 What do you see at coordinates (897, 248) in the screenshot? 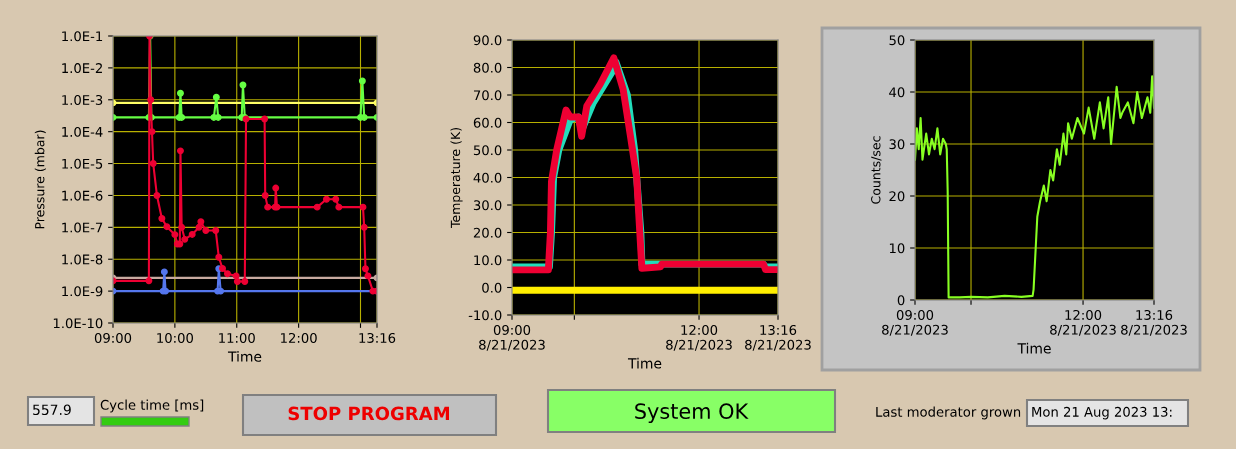
I see `y-tick-label: 10` at bounding box center [897, 248].